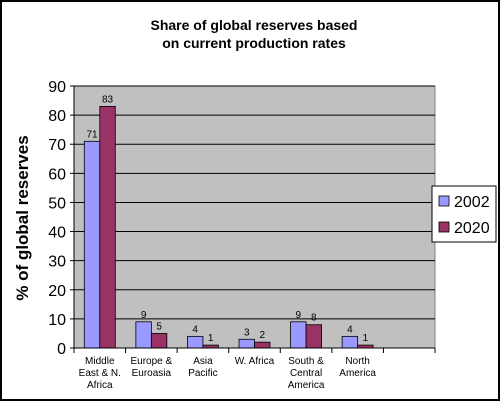  Describe the element at coordinates (472, 228) in the screenshot. I see `legend-label: 2020` at that location.